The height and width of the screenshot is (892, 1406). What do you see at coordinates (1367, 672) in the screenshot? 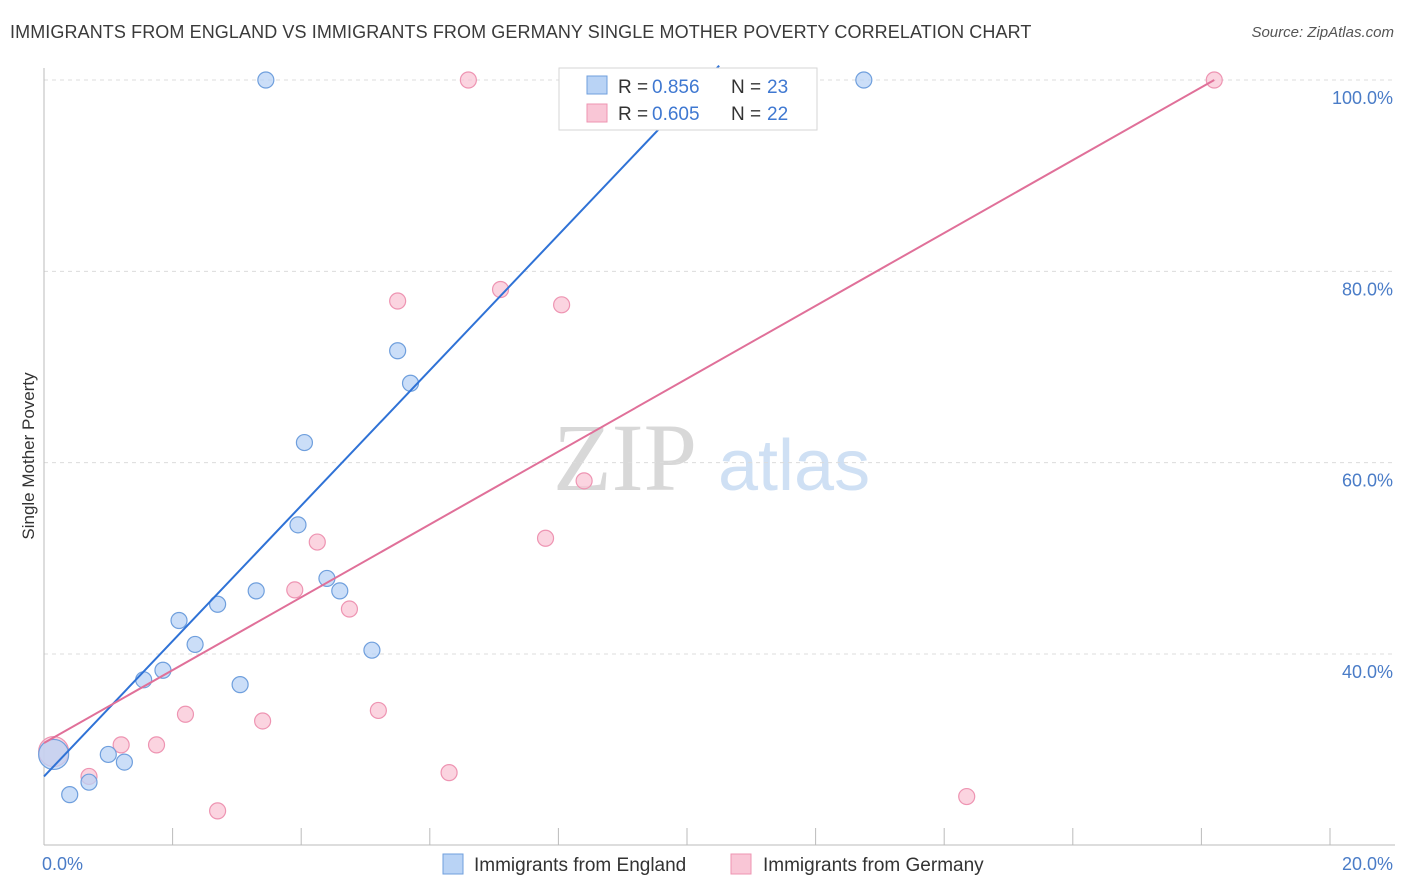
I see `y-tick-label-40: 40.0%` at bounding box center [1367, 672].